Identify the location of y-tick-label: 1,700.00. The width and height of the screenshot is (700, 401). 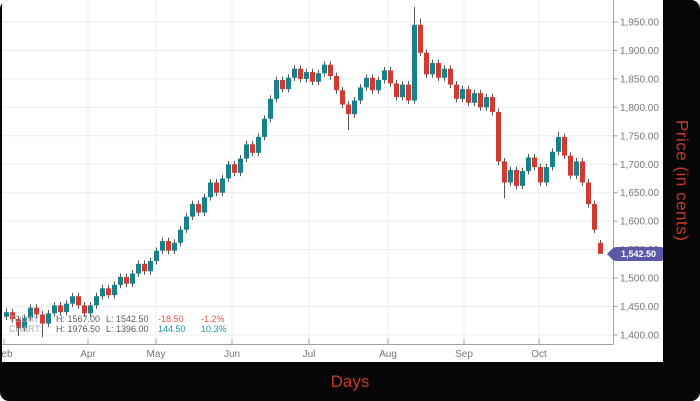
(639, 165).